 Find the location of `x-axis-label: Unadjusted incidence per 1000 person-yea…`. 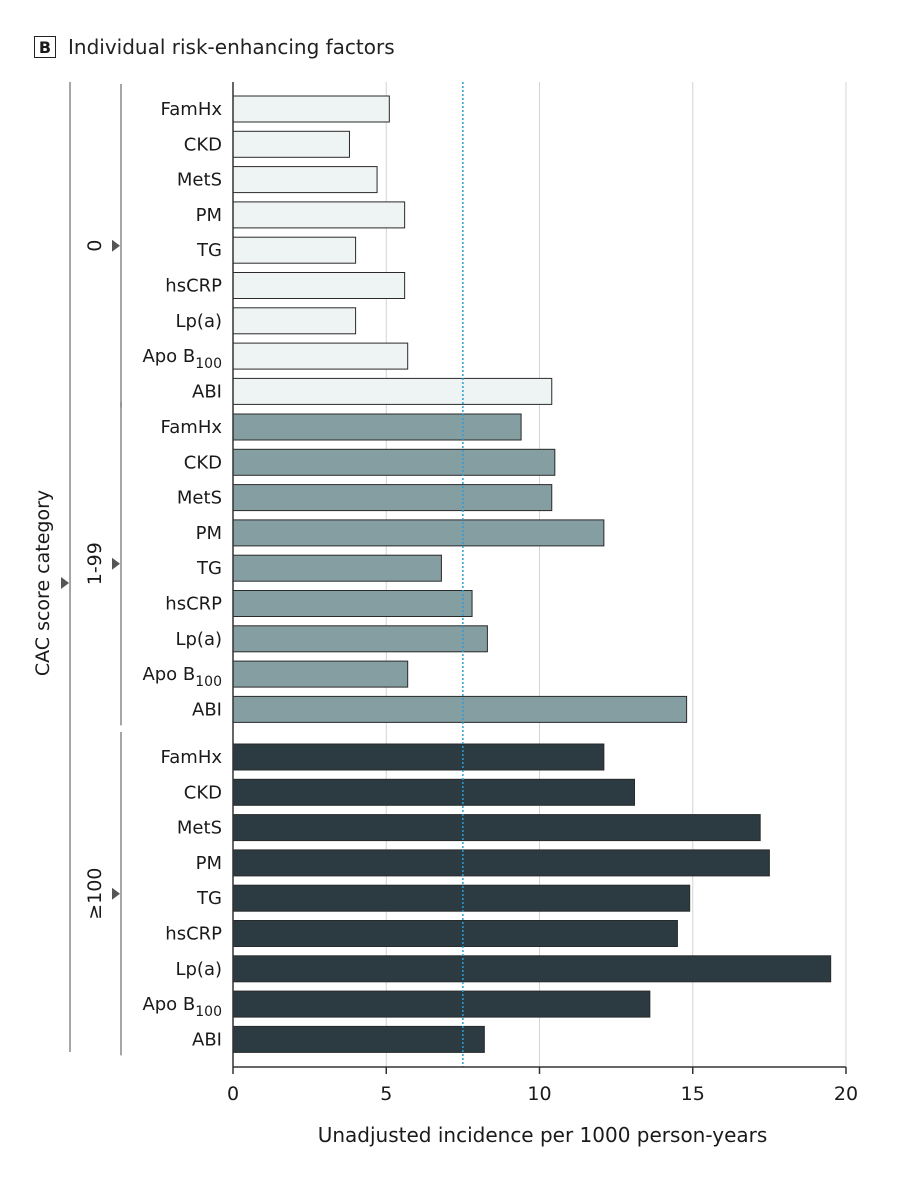

x-axis-label: Unadjusted incidence per 1000 person-yea… is located at coordinates (543, 1135).